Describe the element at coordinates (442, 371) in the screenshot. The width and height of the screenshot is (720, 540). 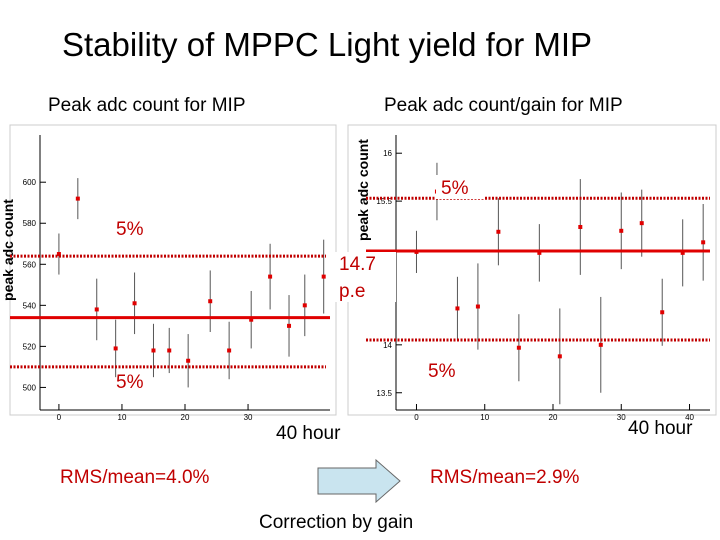
I see `right-band-low-label: 5%` at that location.